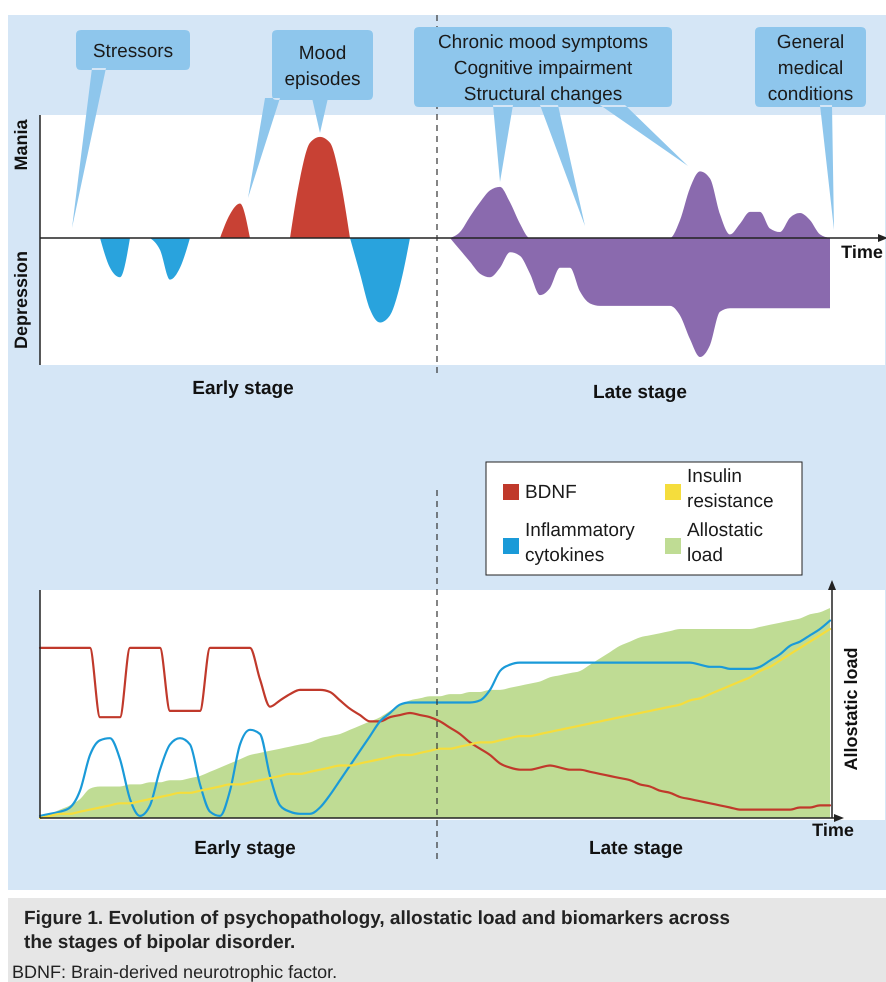 Image resolution: width=886 pixels, height=982 pixels. Describe the element at coordinates (21, 300) in the screenshot. I see `text: Depression` at that location.